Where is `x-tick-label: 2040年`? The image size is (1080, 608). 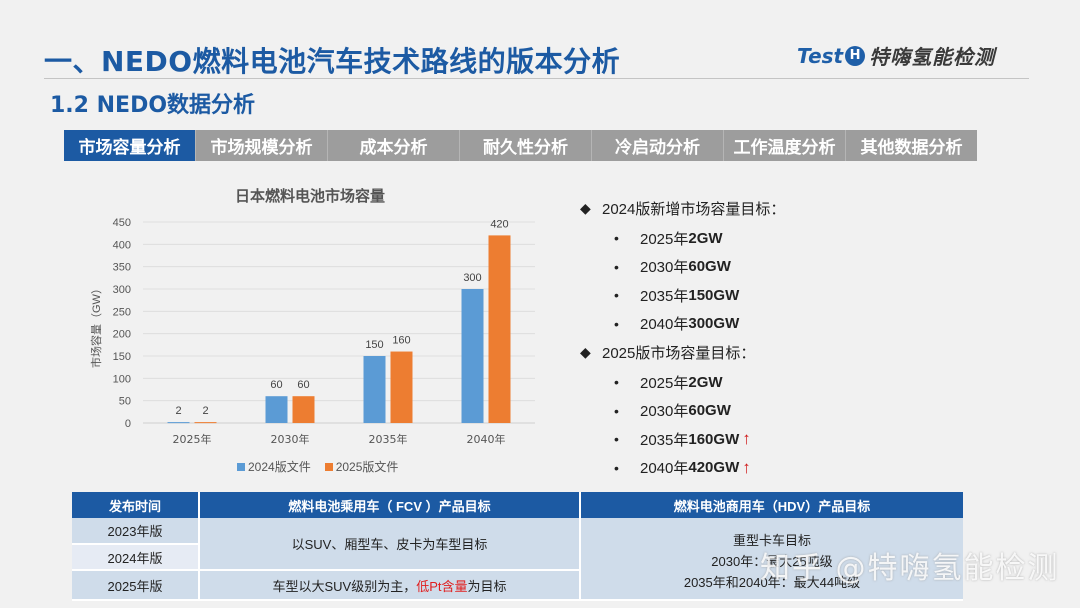 x-tick-label: 2040年 is located at coordinates (486, 439).